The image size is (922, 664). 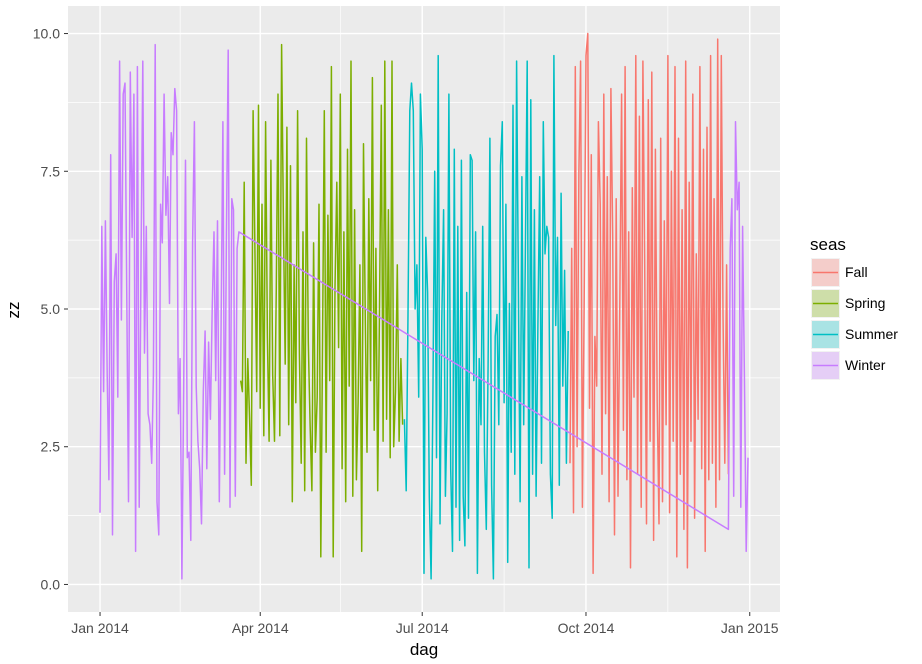 What do you see at coordinates (321, 300) in the screenshot?
I see `series-line-spring` at bounding box center [321, 300].